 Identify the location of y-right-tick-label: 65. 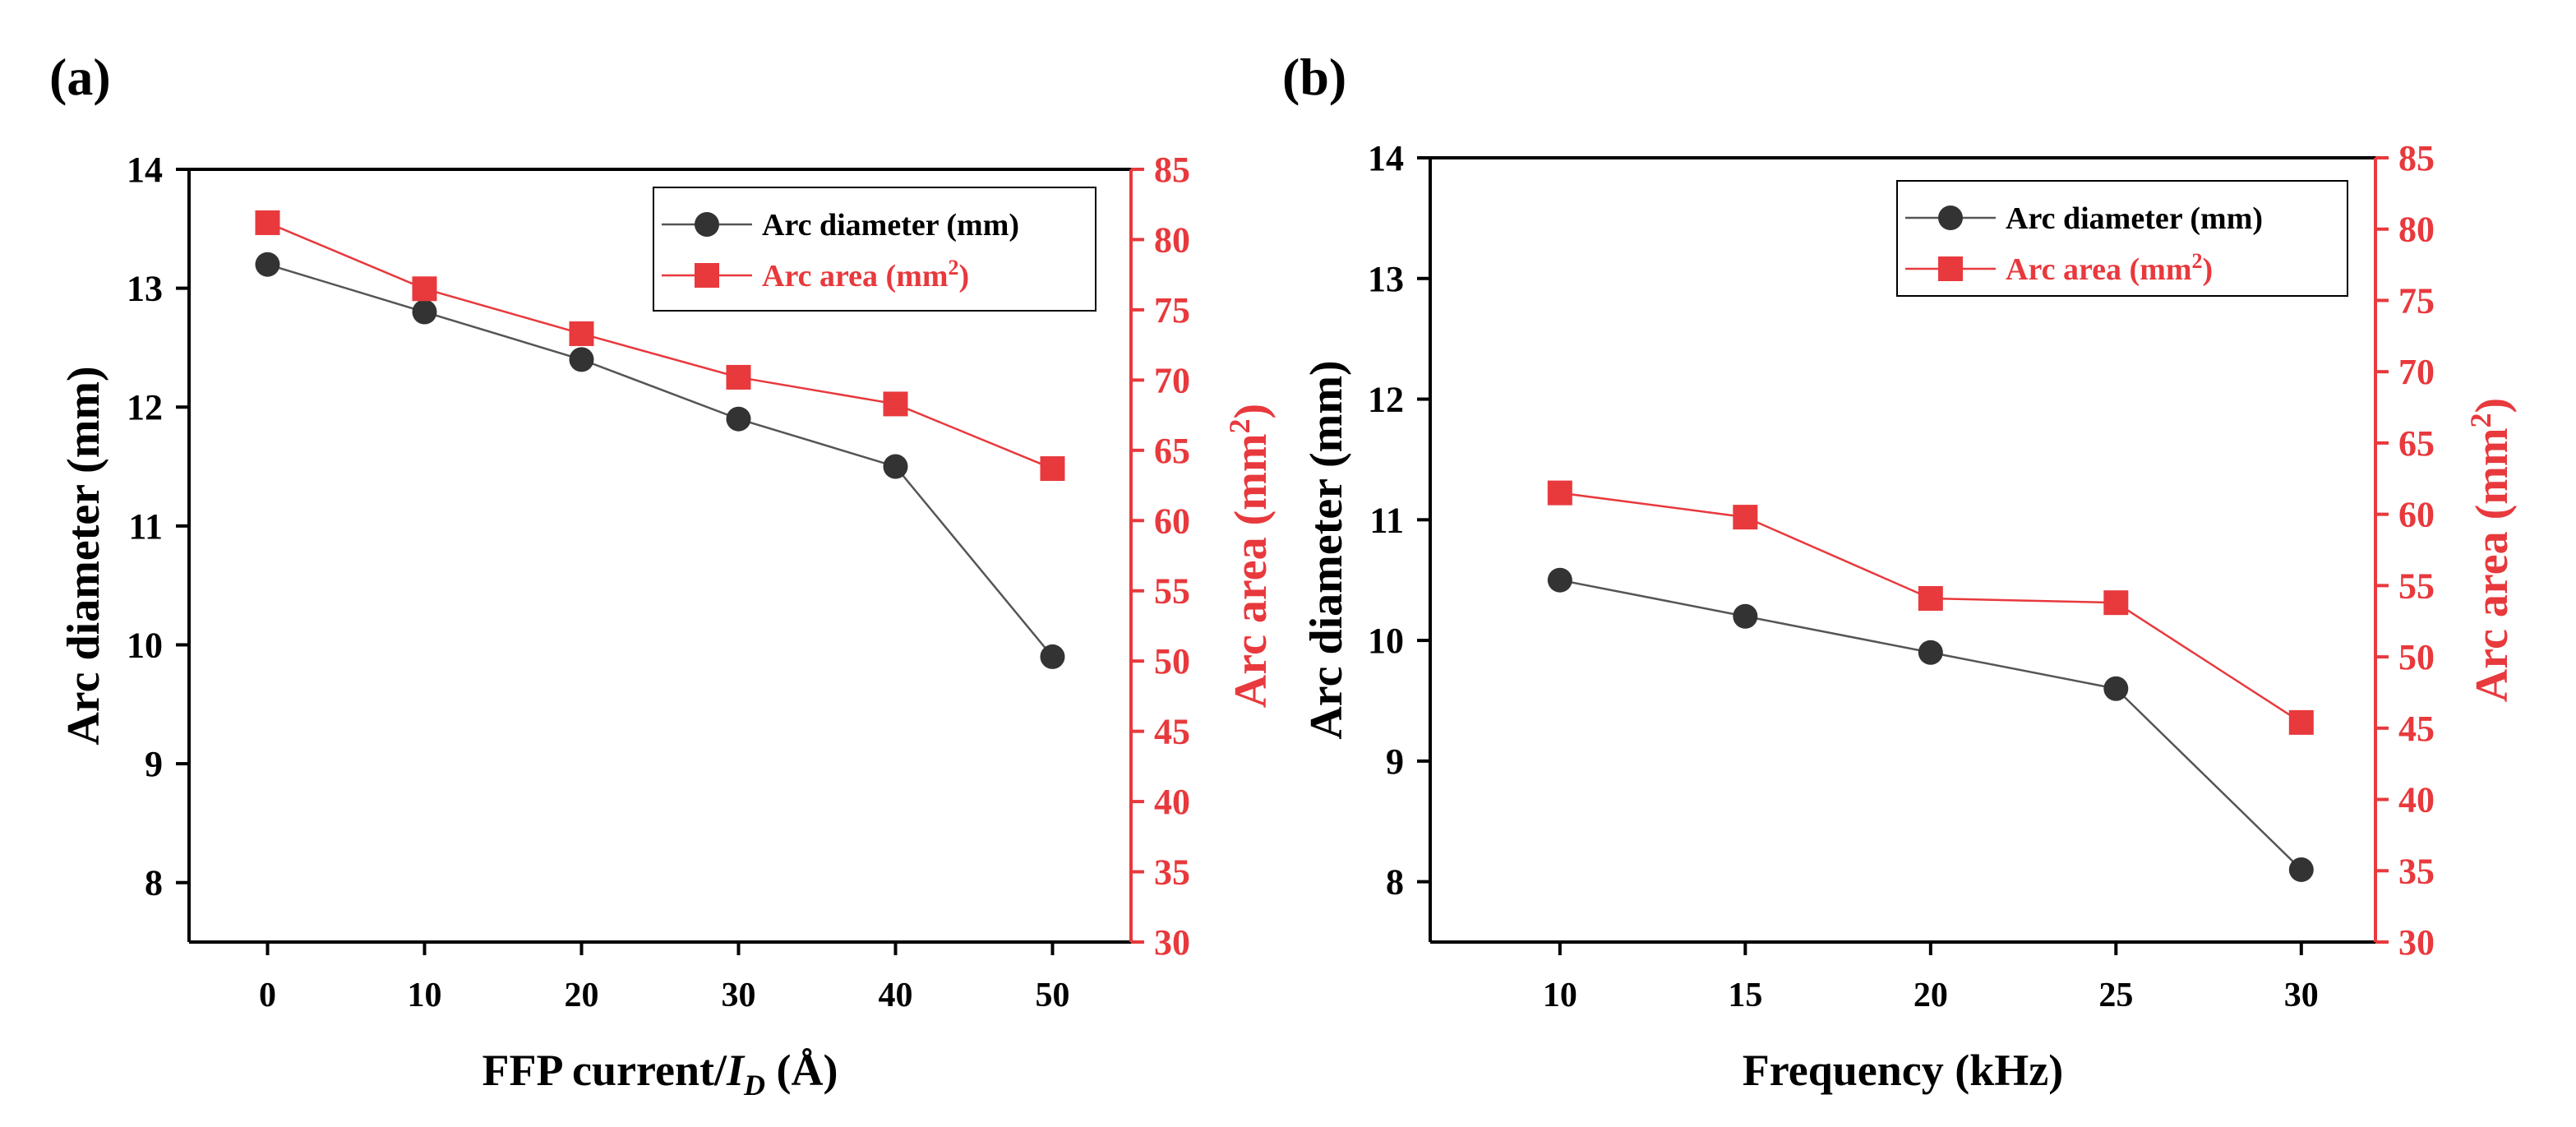
(1172, 451).